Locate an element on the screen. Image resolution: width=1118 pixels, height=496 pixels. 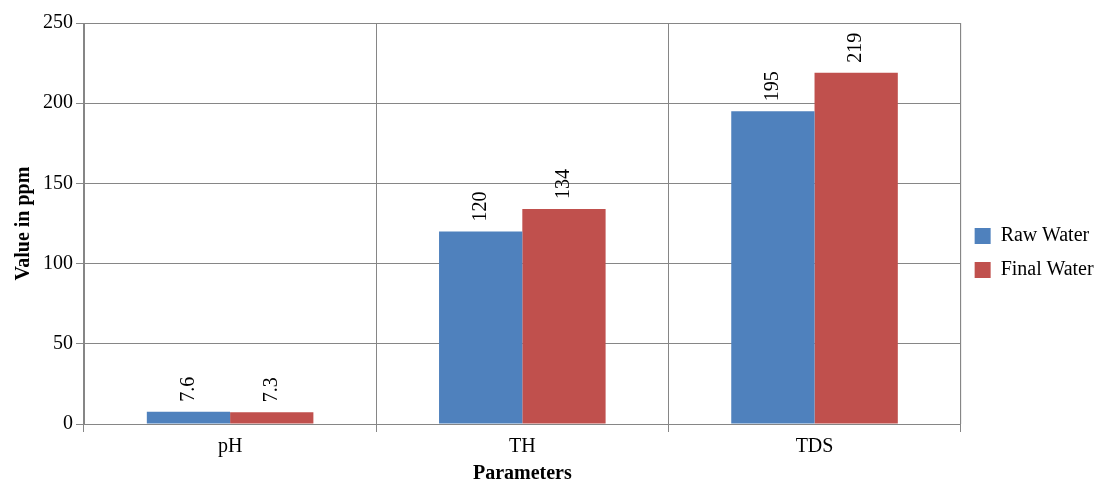
y-tick-label: 0 is located at coordinates (68, 422).